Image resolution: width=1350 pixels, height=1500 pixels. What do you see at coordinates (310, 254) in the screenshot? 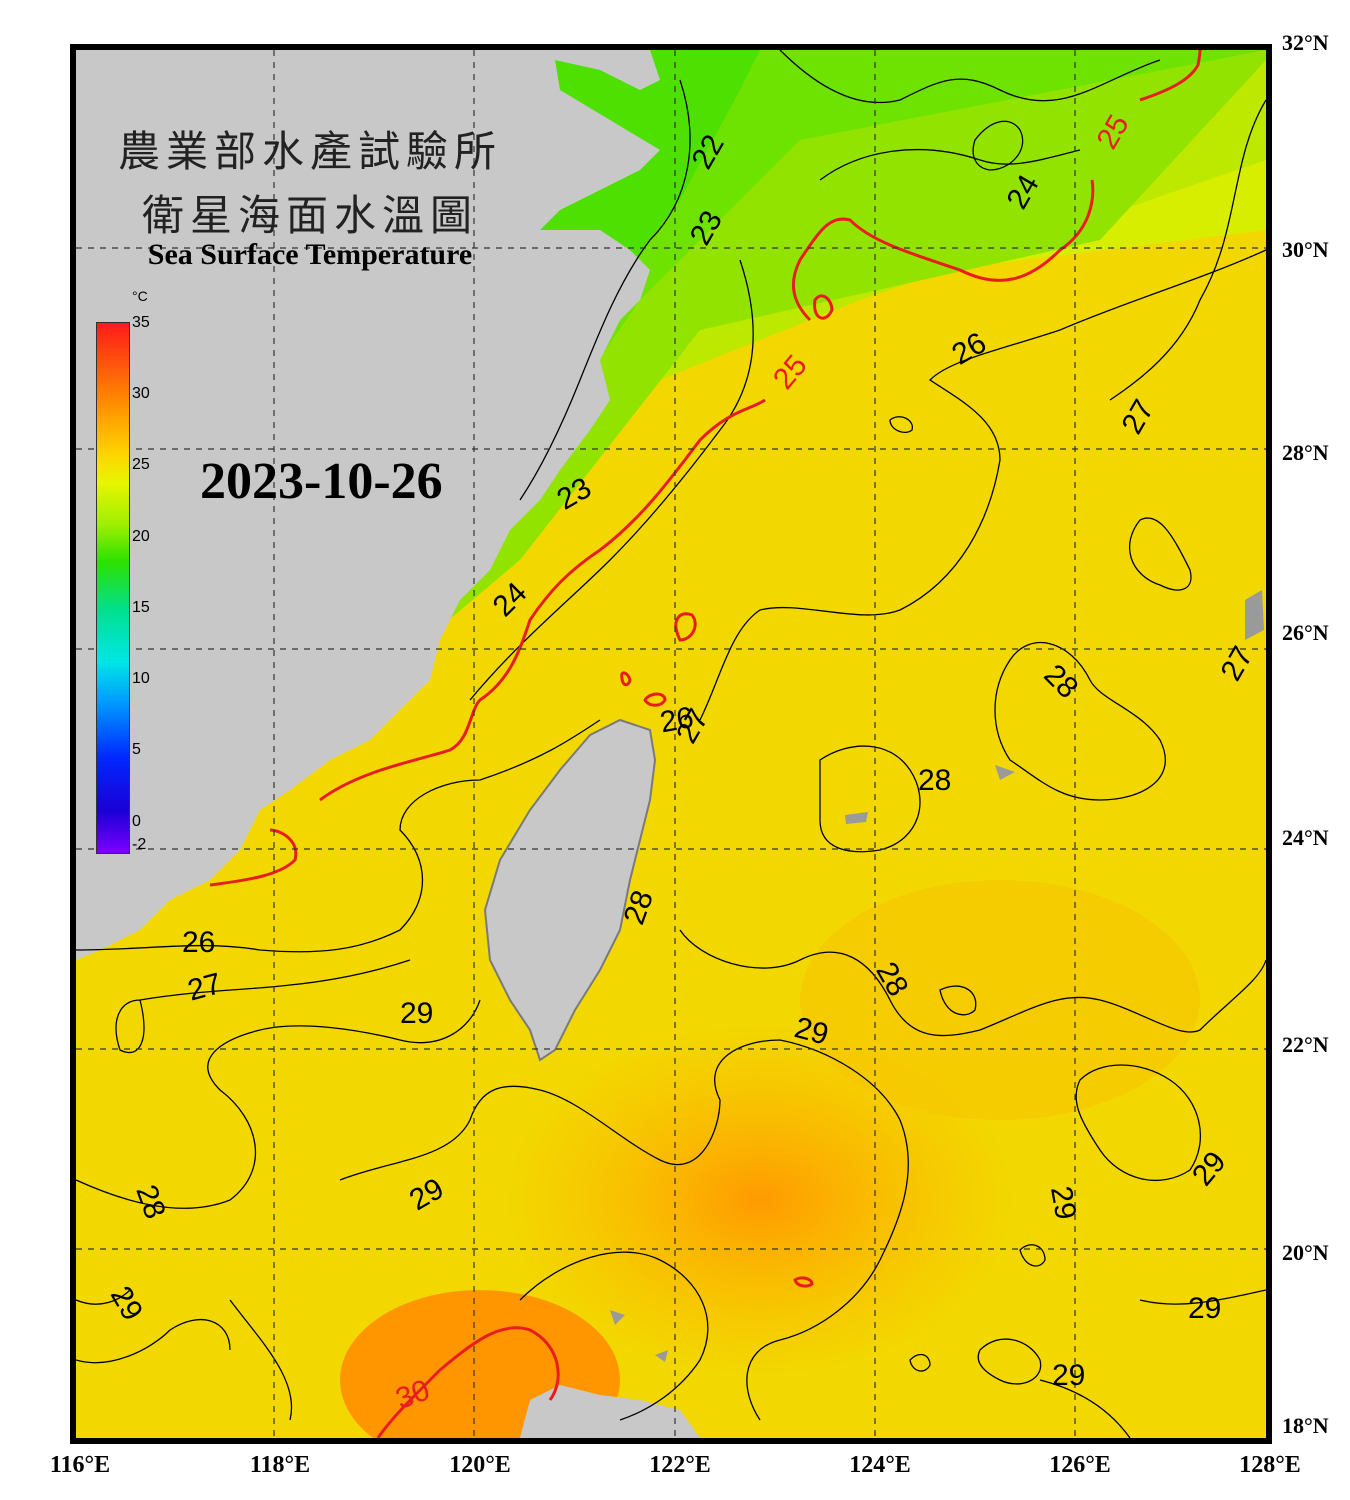
I see `title-map-en: Sea Surface Temperature` at bounding box center [310, 254].